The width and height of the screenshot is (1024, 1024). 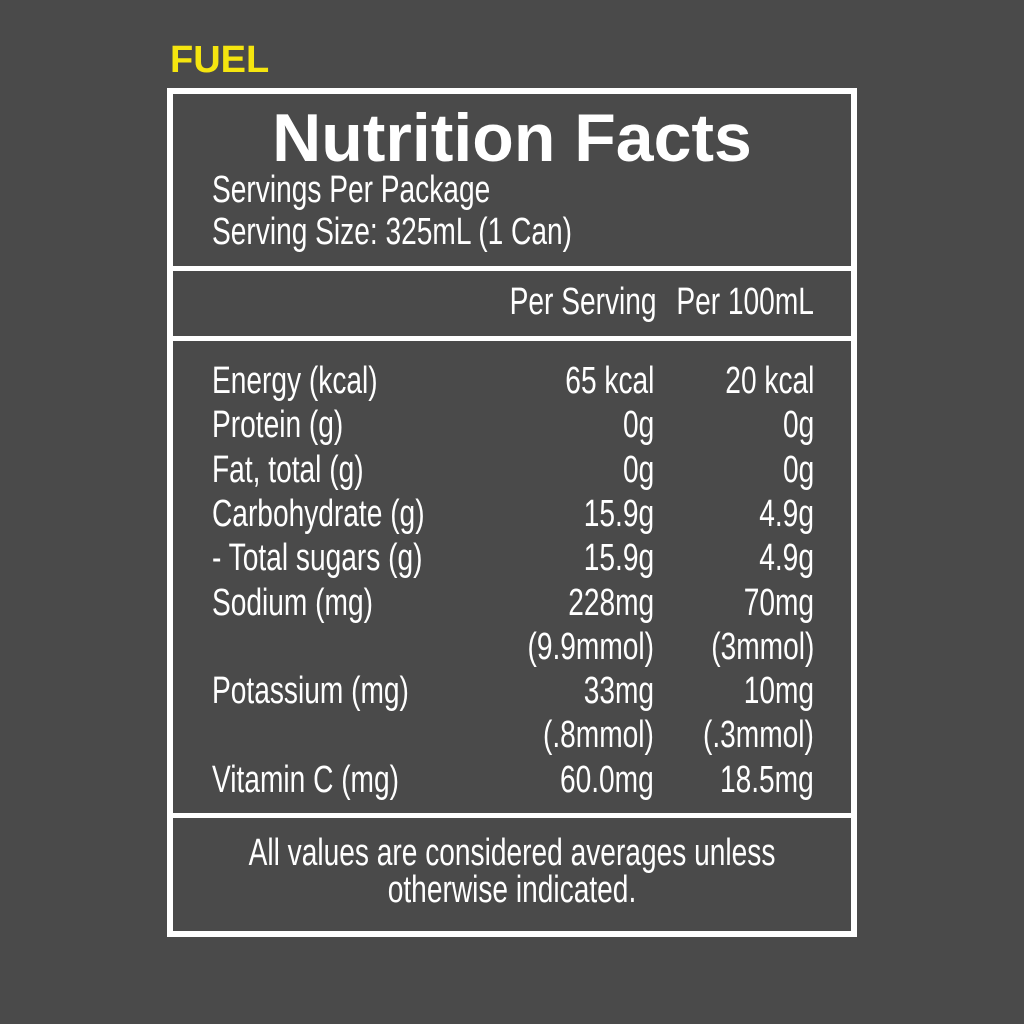 I want to click on row-label: Energy (kcal), so click(x=295, y=381).